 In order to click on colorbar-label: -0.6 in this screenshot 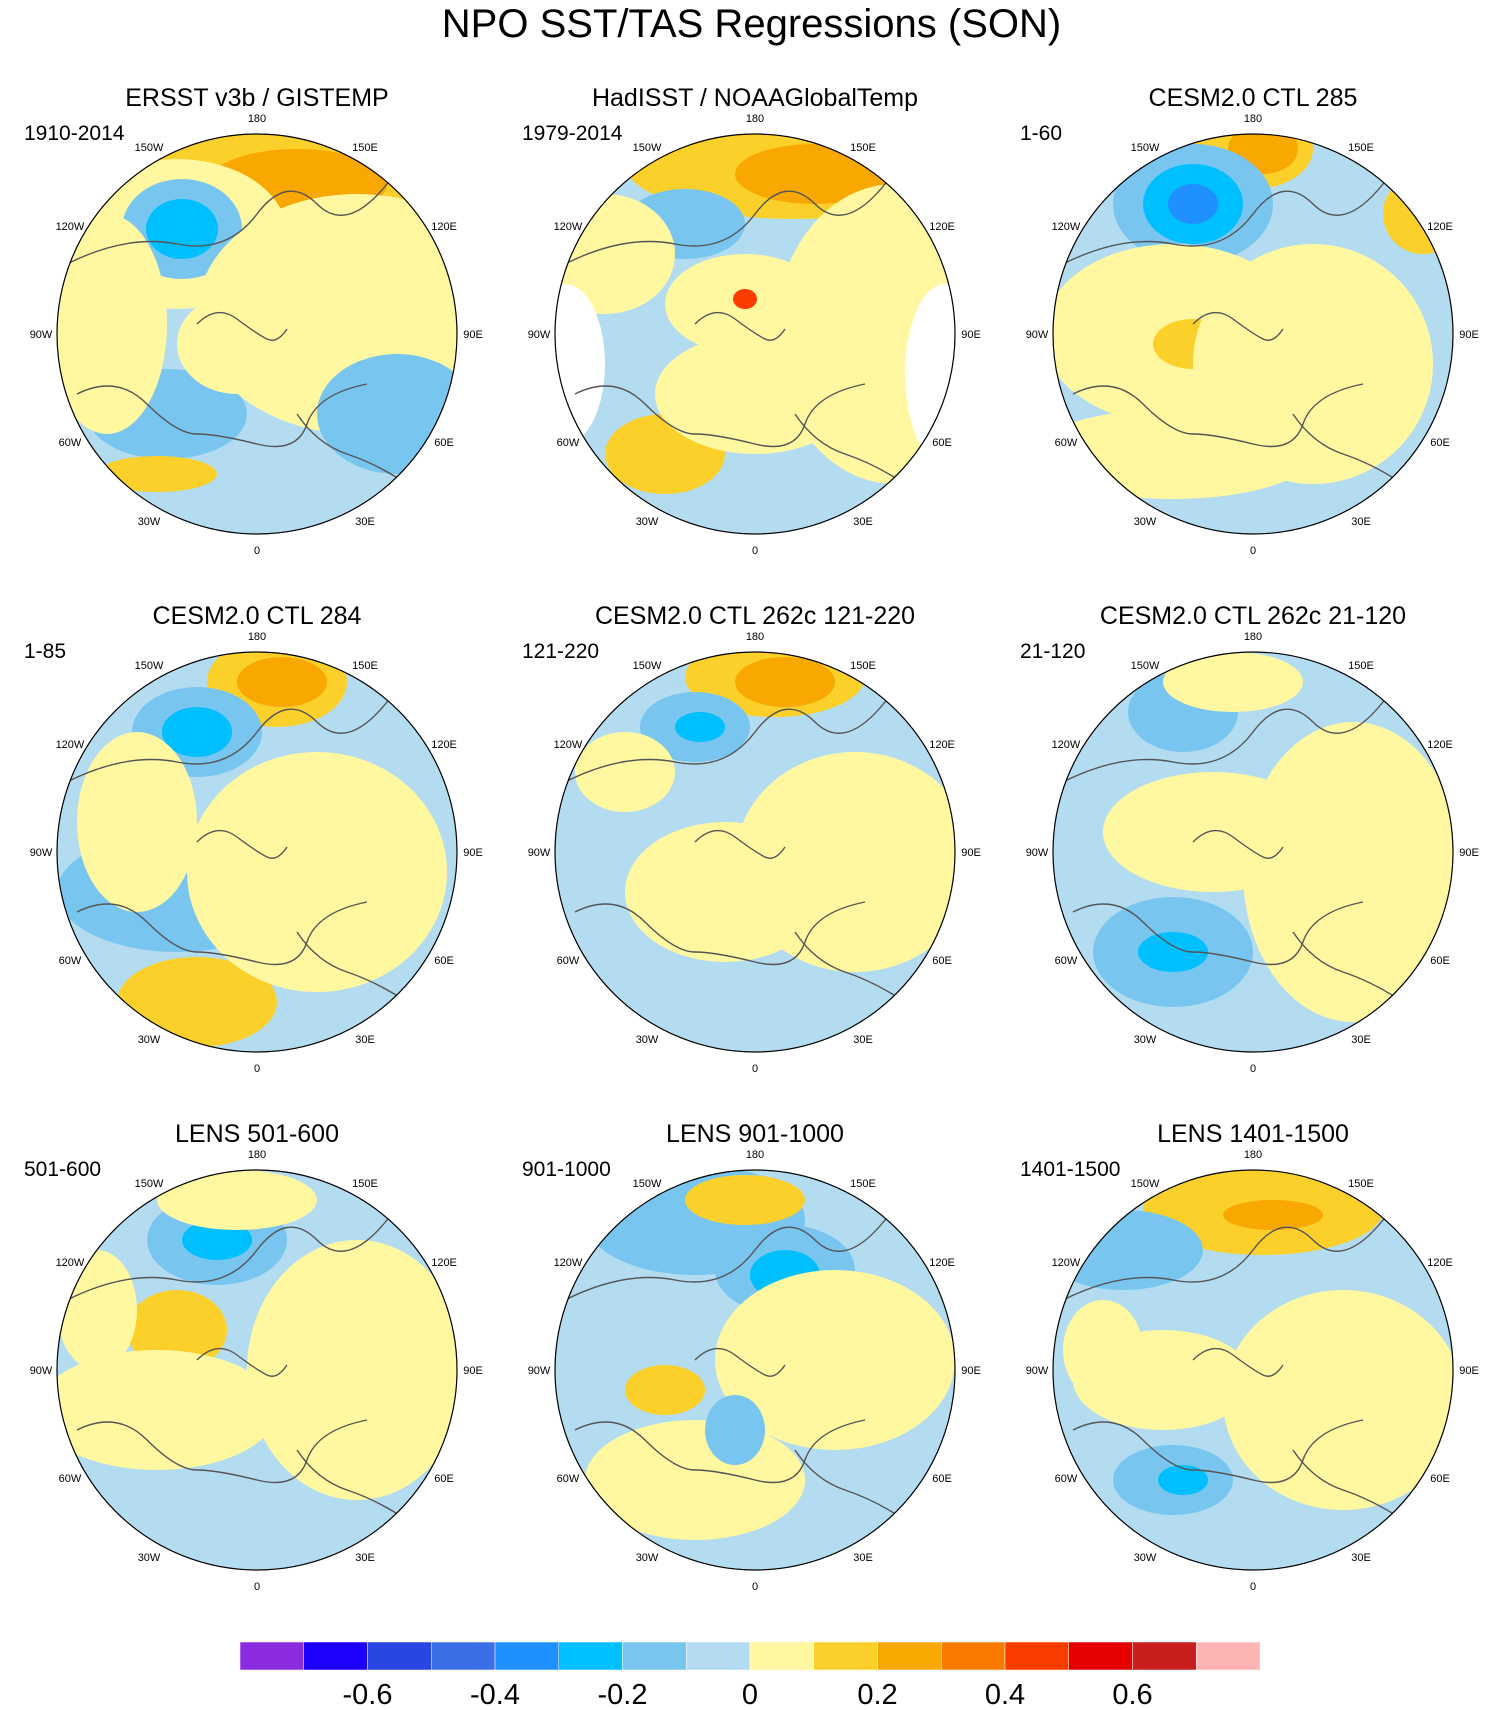, I will do `click(368, 1694)`.